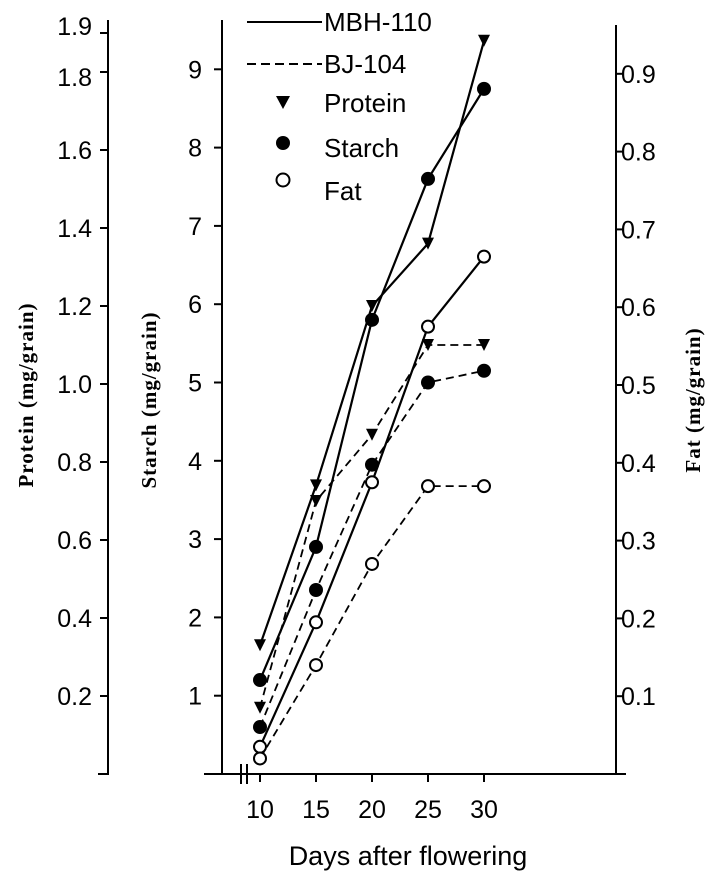 Image resolution: width=716 pixels, height=877 pixels. I want to click on x-tick-label: 25, so click(428, 810).